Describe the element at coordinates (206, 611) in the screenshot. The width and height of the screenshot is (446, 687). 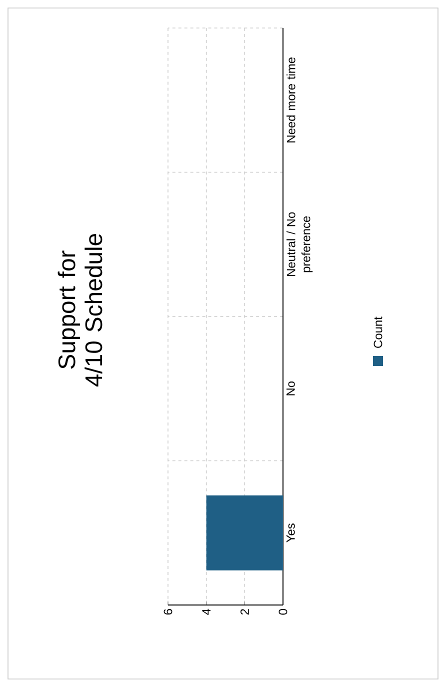
I see `x-tick-label: 4` at that location.